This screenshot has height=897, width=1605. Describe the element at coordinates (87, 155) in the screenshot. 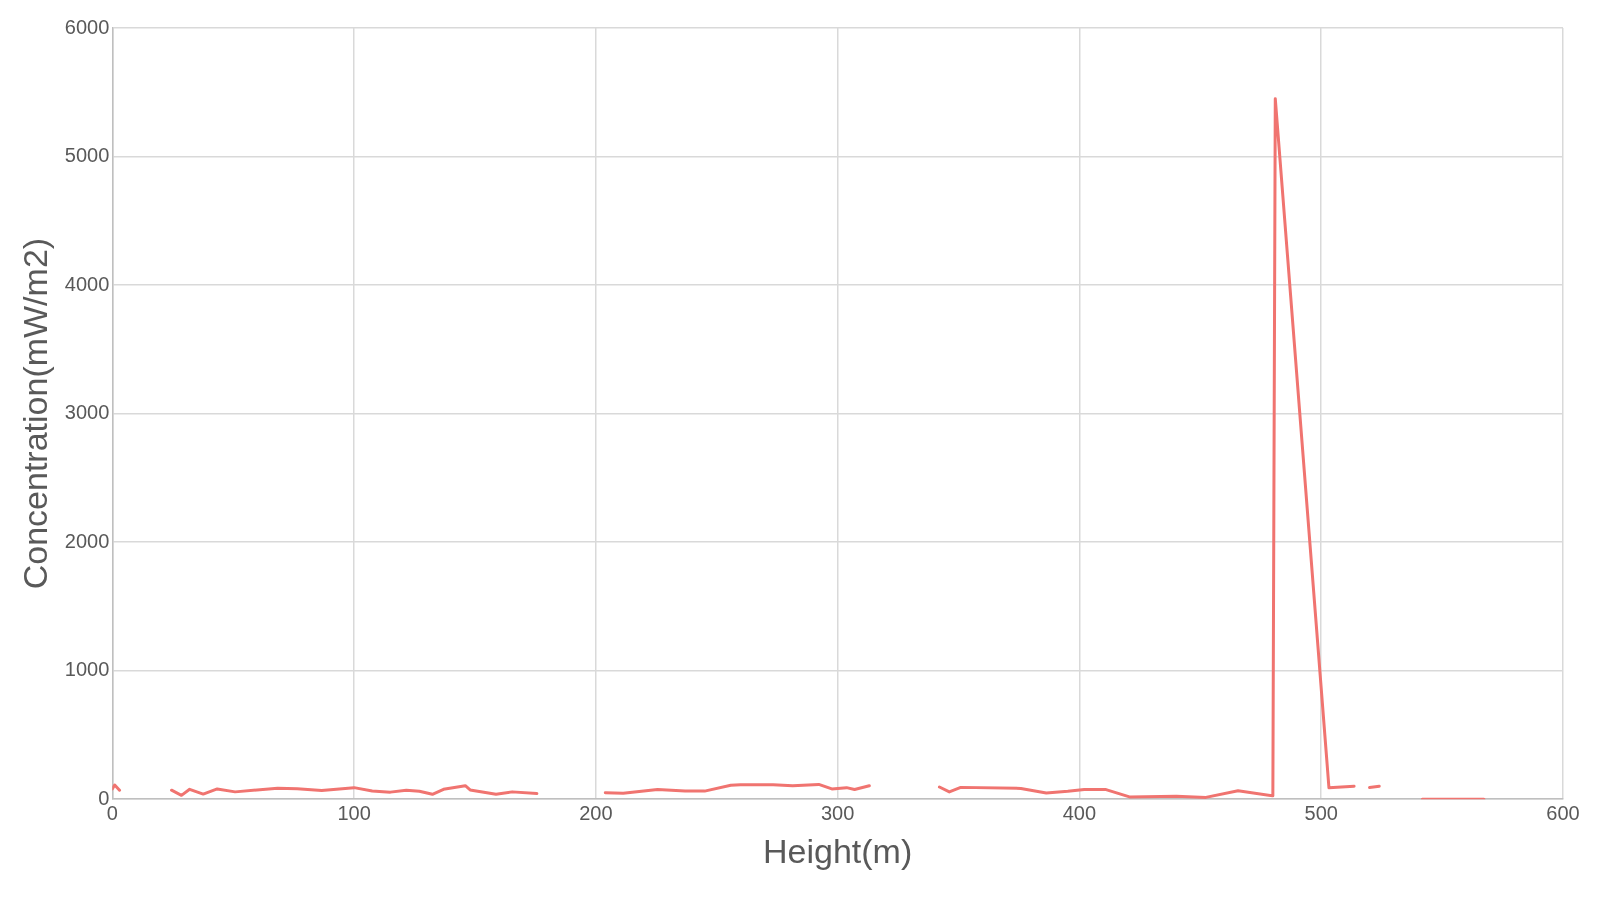

I see `y-tick-label: 5000` at that location.